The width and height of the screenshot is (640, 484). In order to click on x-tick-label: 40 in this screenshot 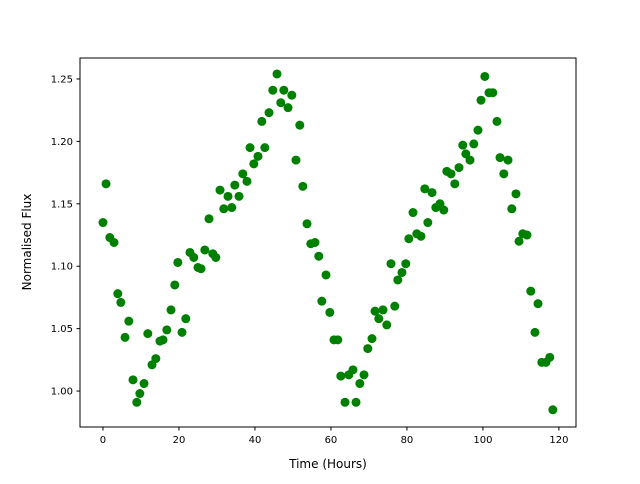, I will do `click(255, 440)`.